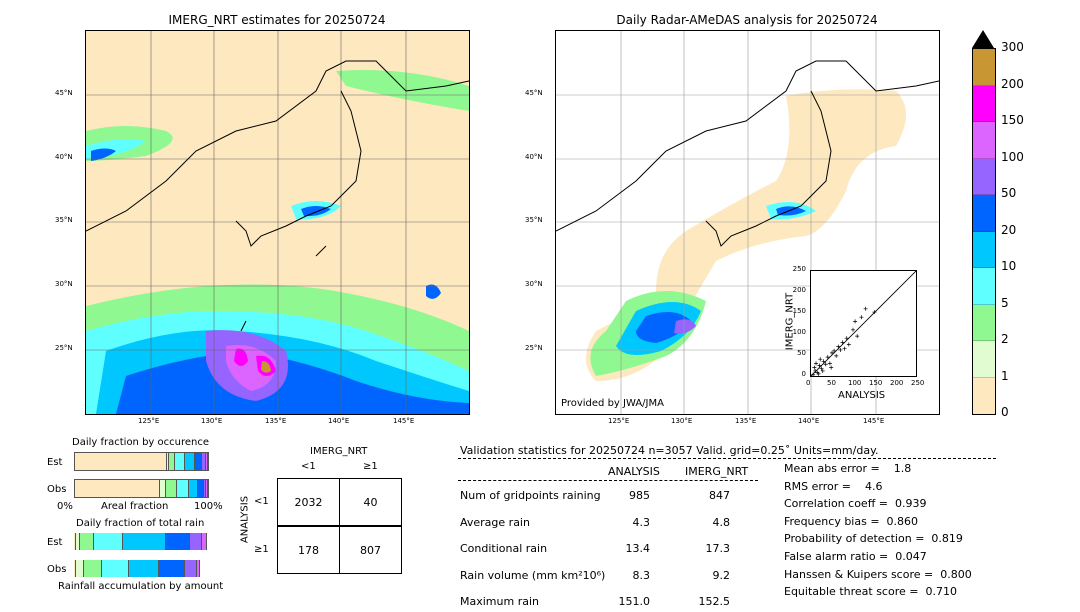 Image resolution: width=1080 pixels, height=612 pixels. Describe the element at coordinates (370, 466) in the screenshot. I see `col-ge1: ≥1` at that location.